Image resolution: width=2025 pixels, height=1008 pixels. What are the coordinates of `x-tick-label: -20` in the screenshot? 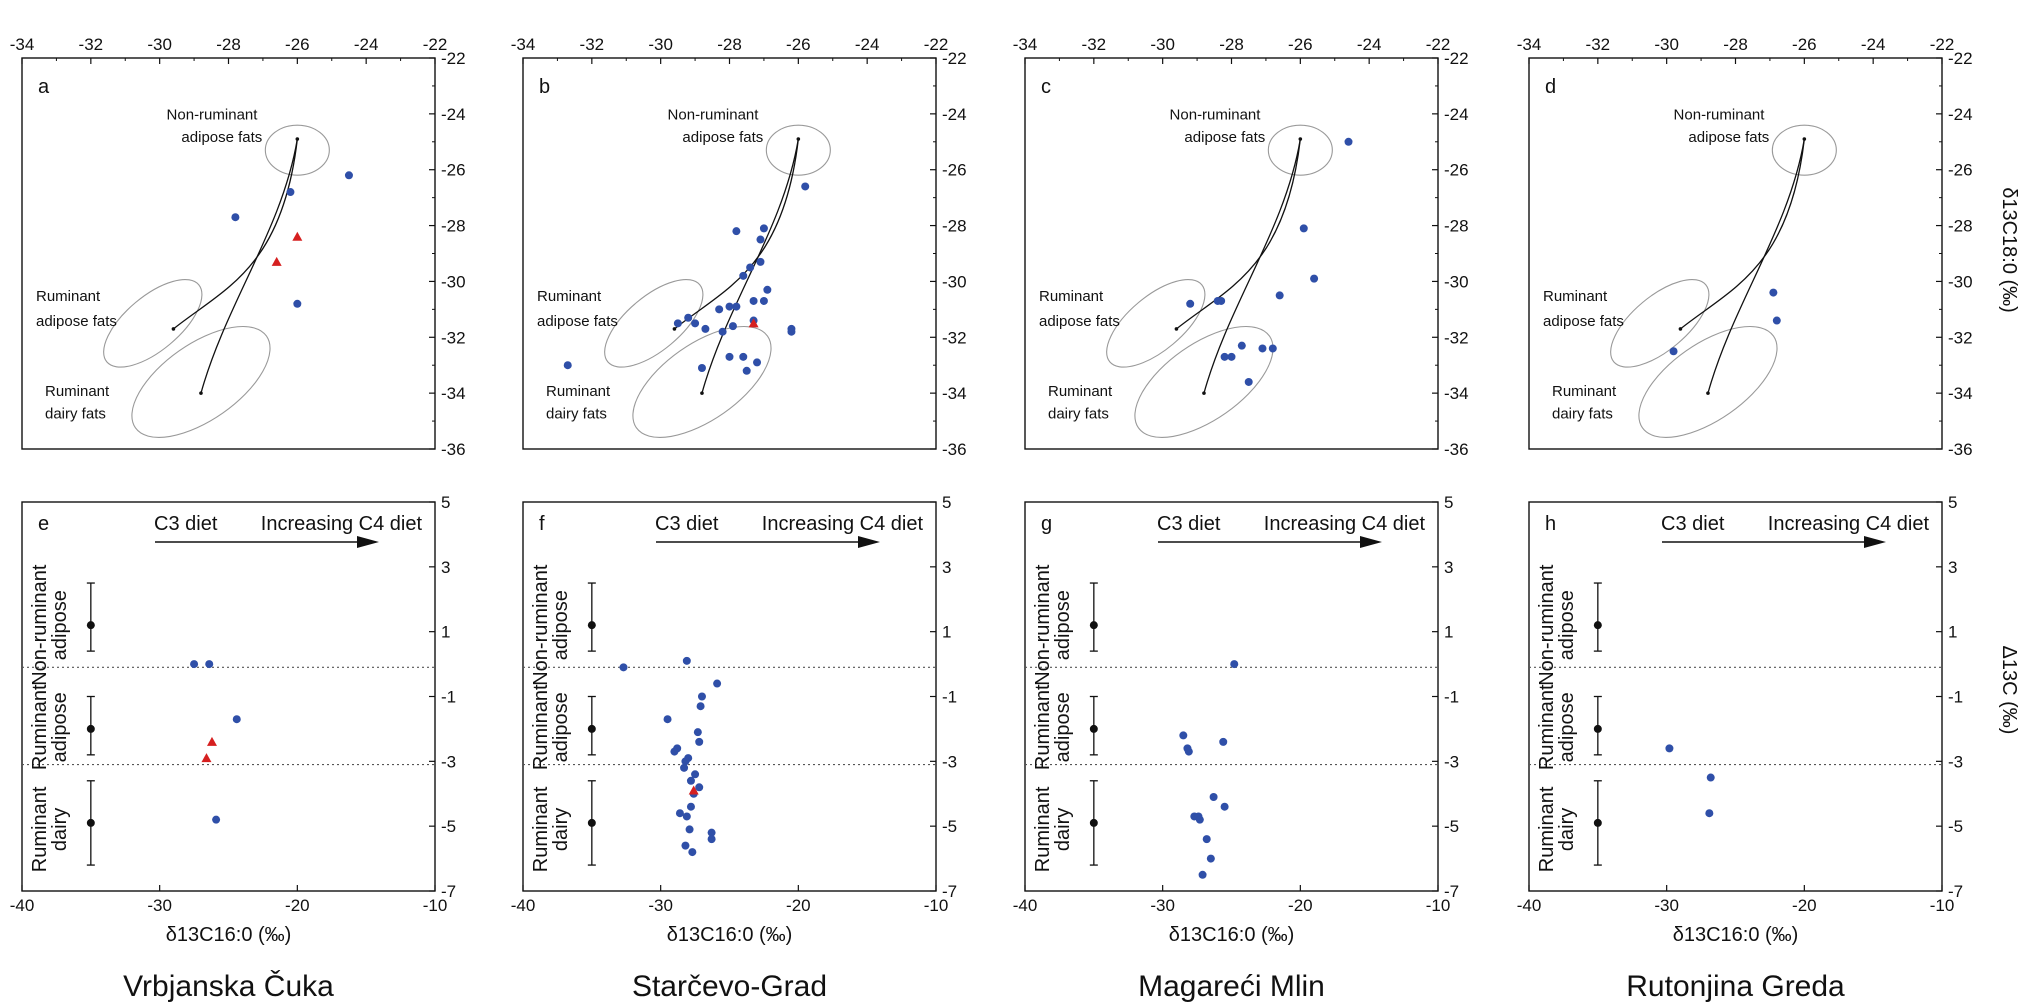 It's located at (1804, 905).